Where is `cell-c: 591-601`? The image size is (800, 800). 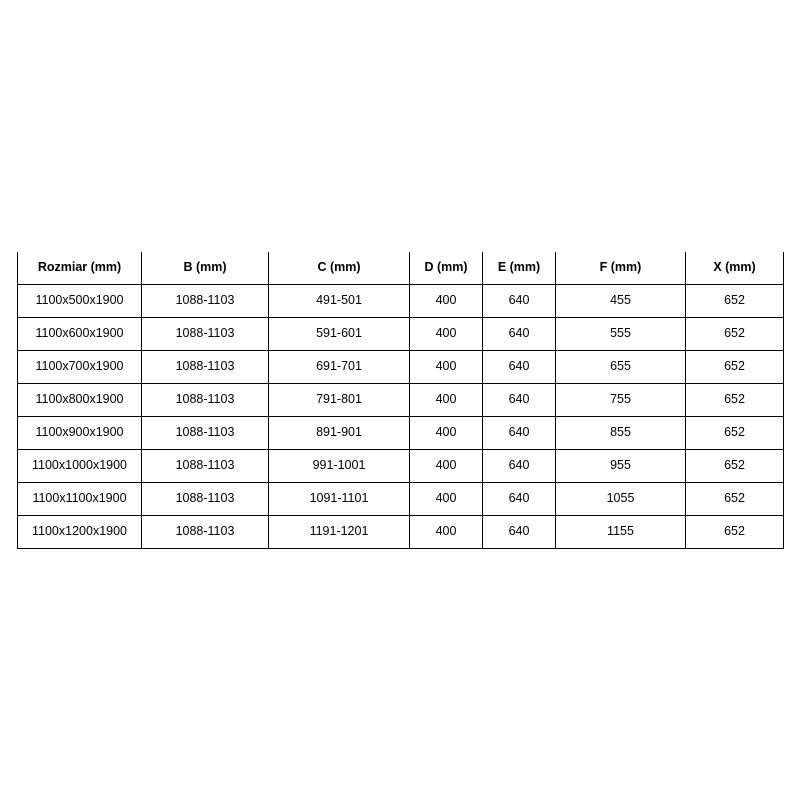 cell-c: 591-601 is located at coordinates (339, 334).